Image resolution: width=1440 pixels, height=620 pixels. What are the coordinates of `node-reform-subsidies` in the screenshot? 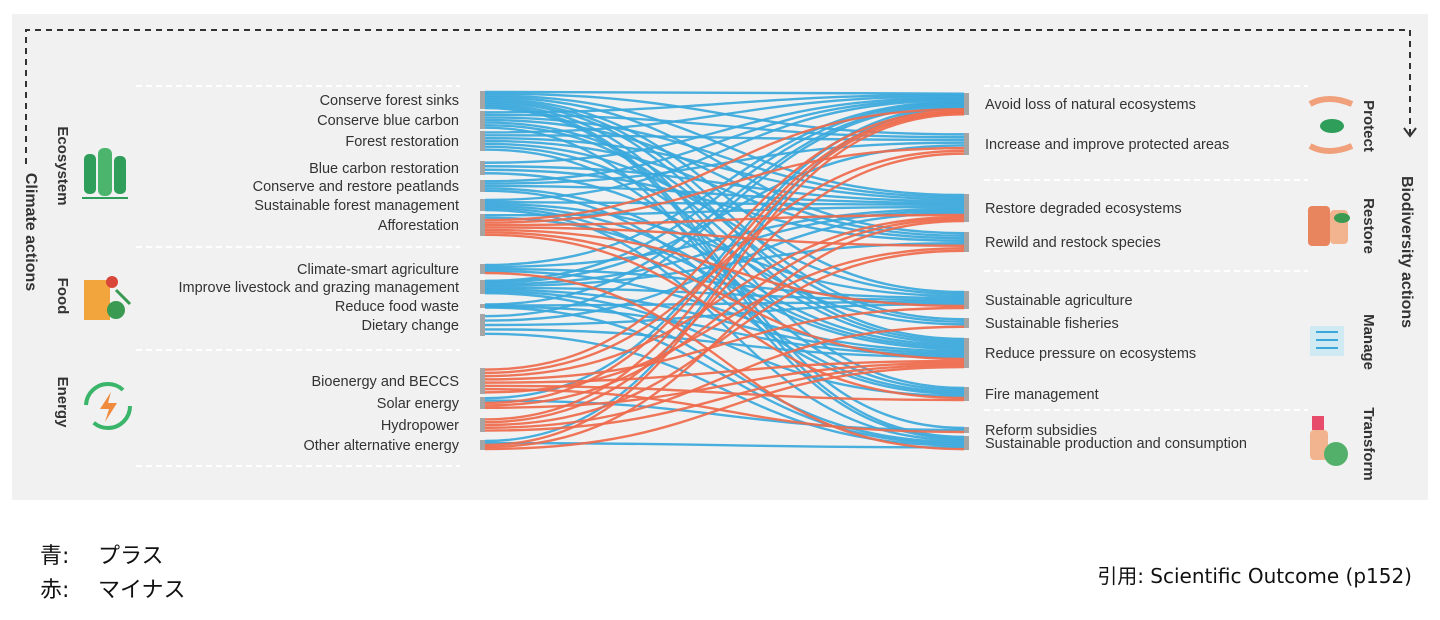 It's located at (966, 430).